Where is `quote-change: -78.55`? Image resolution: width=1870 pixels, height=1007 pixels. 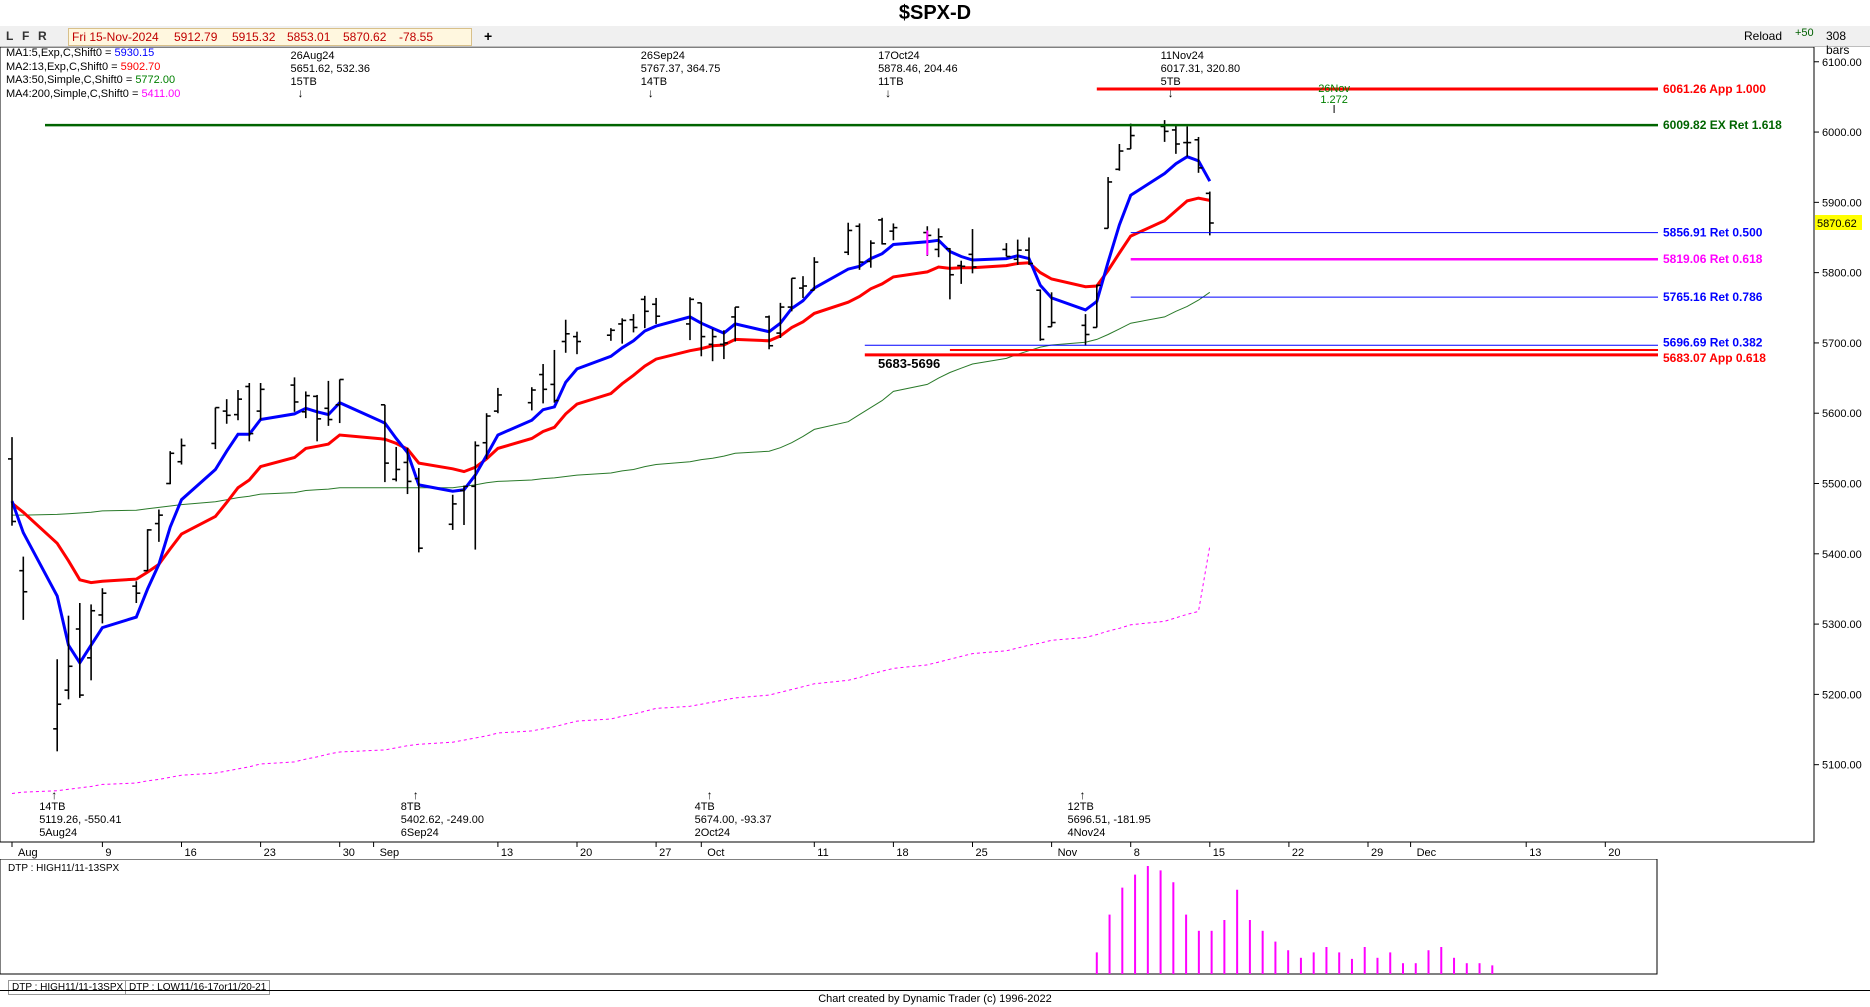 quote-change: -78.55 is located at coordinates (416, 37).